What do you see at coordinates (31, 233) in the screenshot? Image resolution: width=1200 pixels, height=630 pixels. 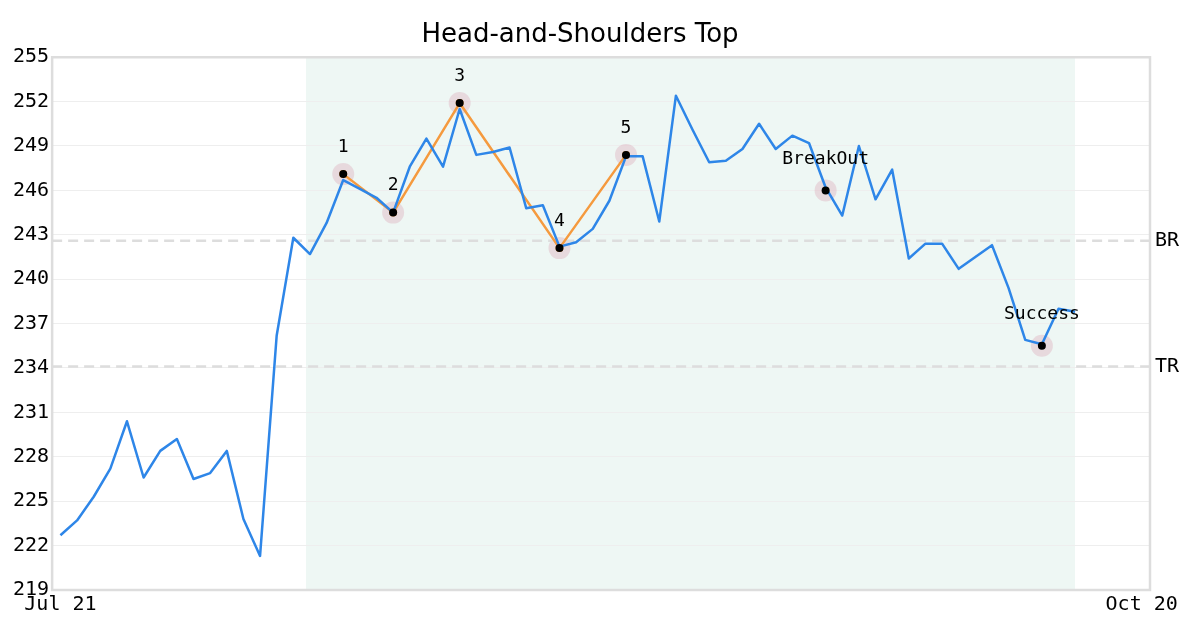 I see `y-tick-label: 243` at bounding box center [31, 233].